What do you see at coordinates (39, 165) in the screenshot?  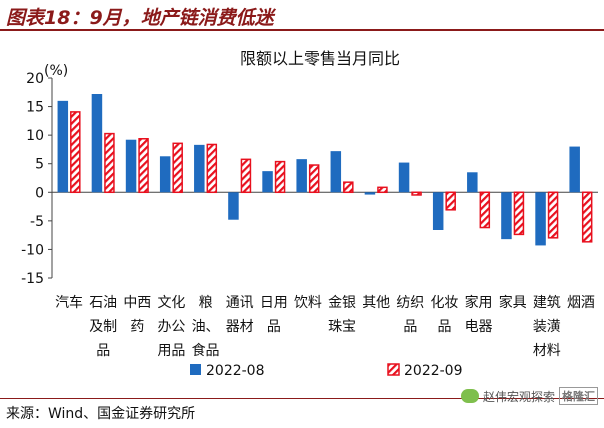 I see `y-tick-label: 5` at bounding box center [39, 165].